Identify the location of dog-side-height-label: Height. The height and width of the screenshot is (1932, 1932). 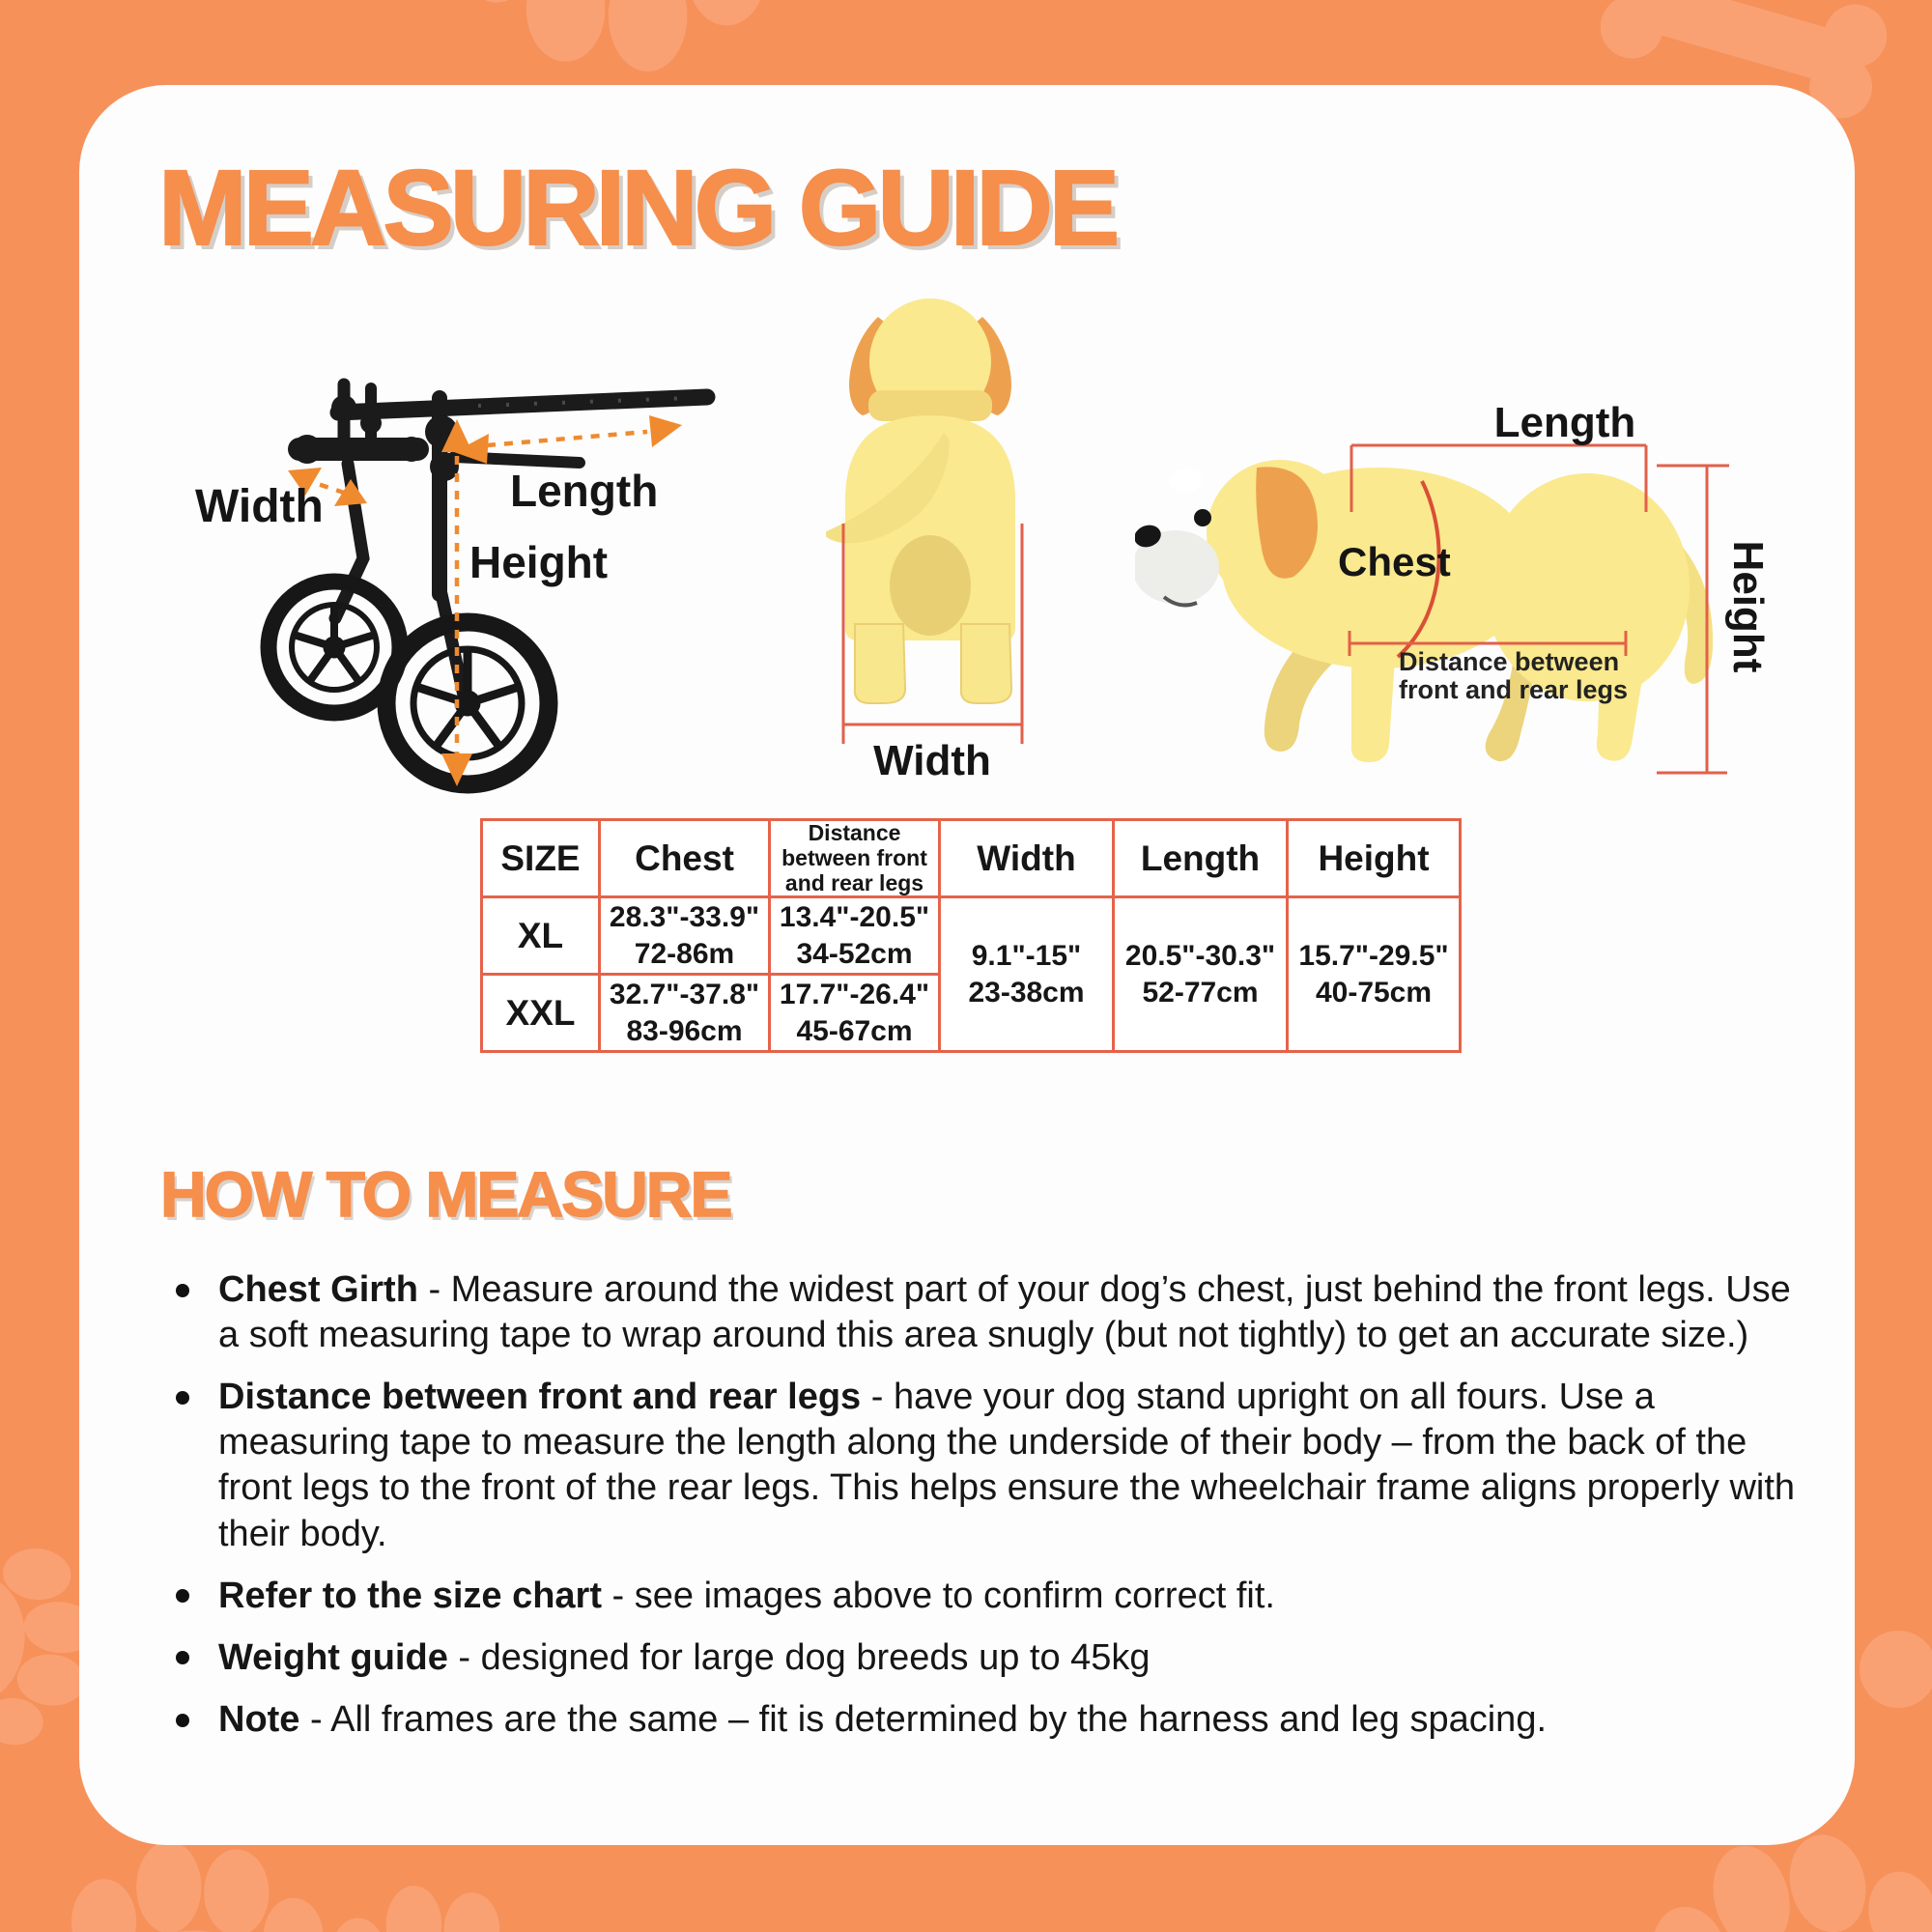
(1748, 607).